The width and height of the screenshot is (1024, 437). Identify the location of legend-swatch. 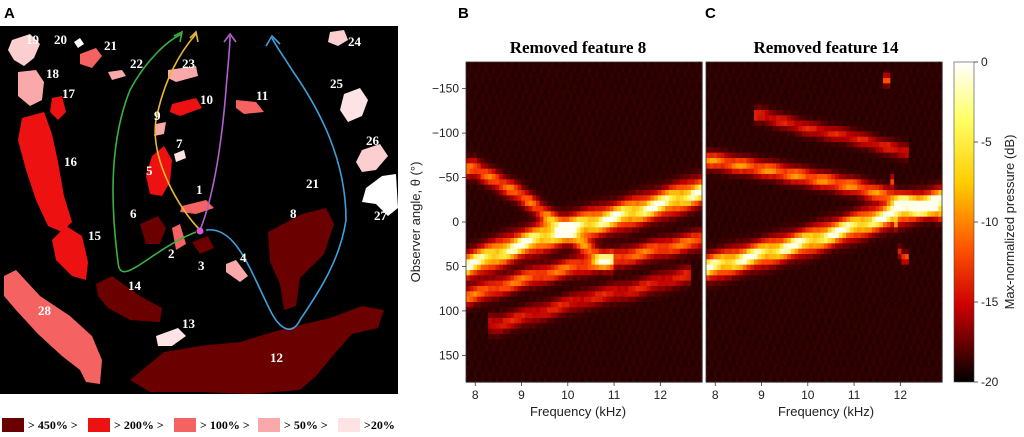
(349, 425).